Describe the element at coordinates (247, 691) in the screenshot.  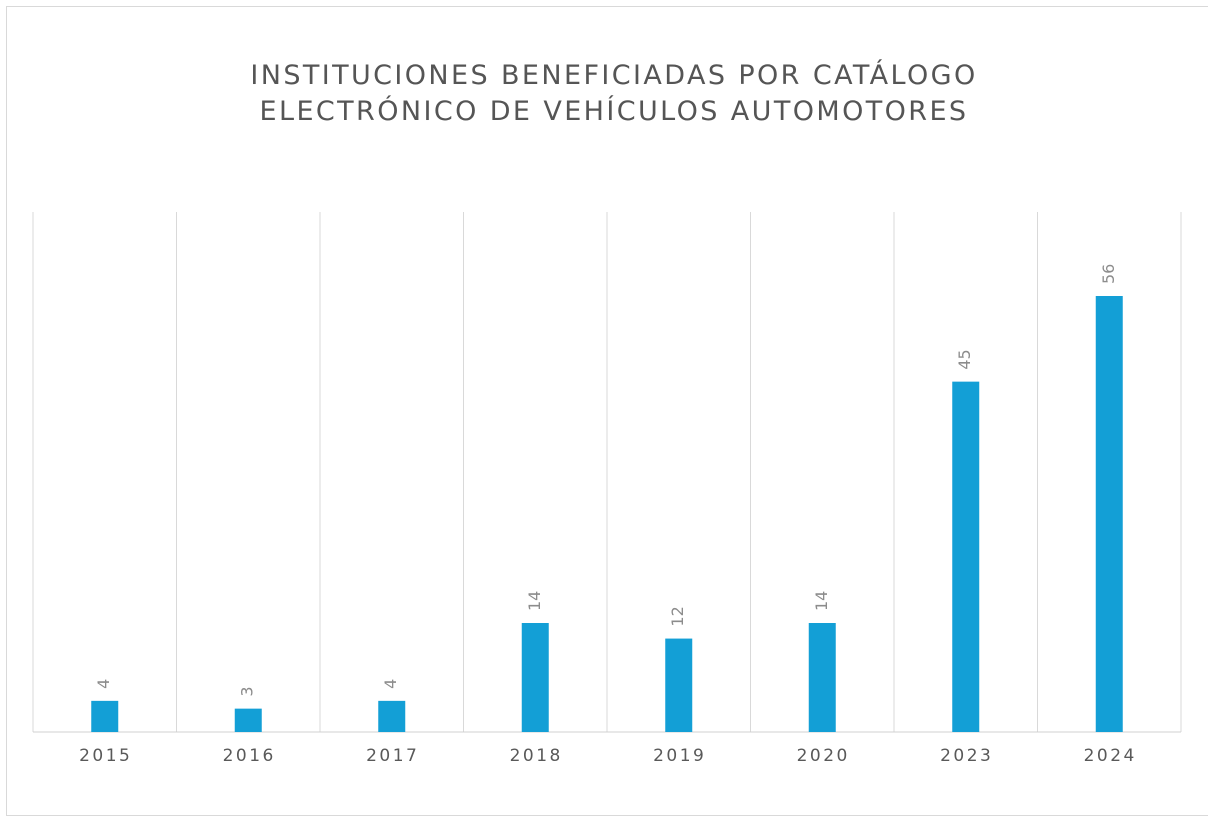
I see `data-label: 3` at that location.